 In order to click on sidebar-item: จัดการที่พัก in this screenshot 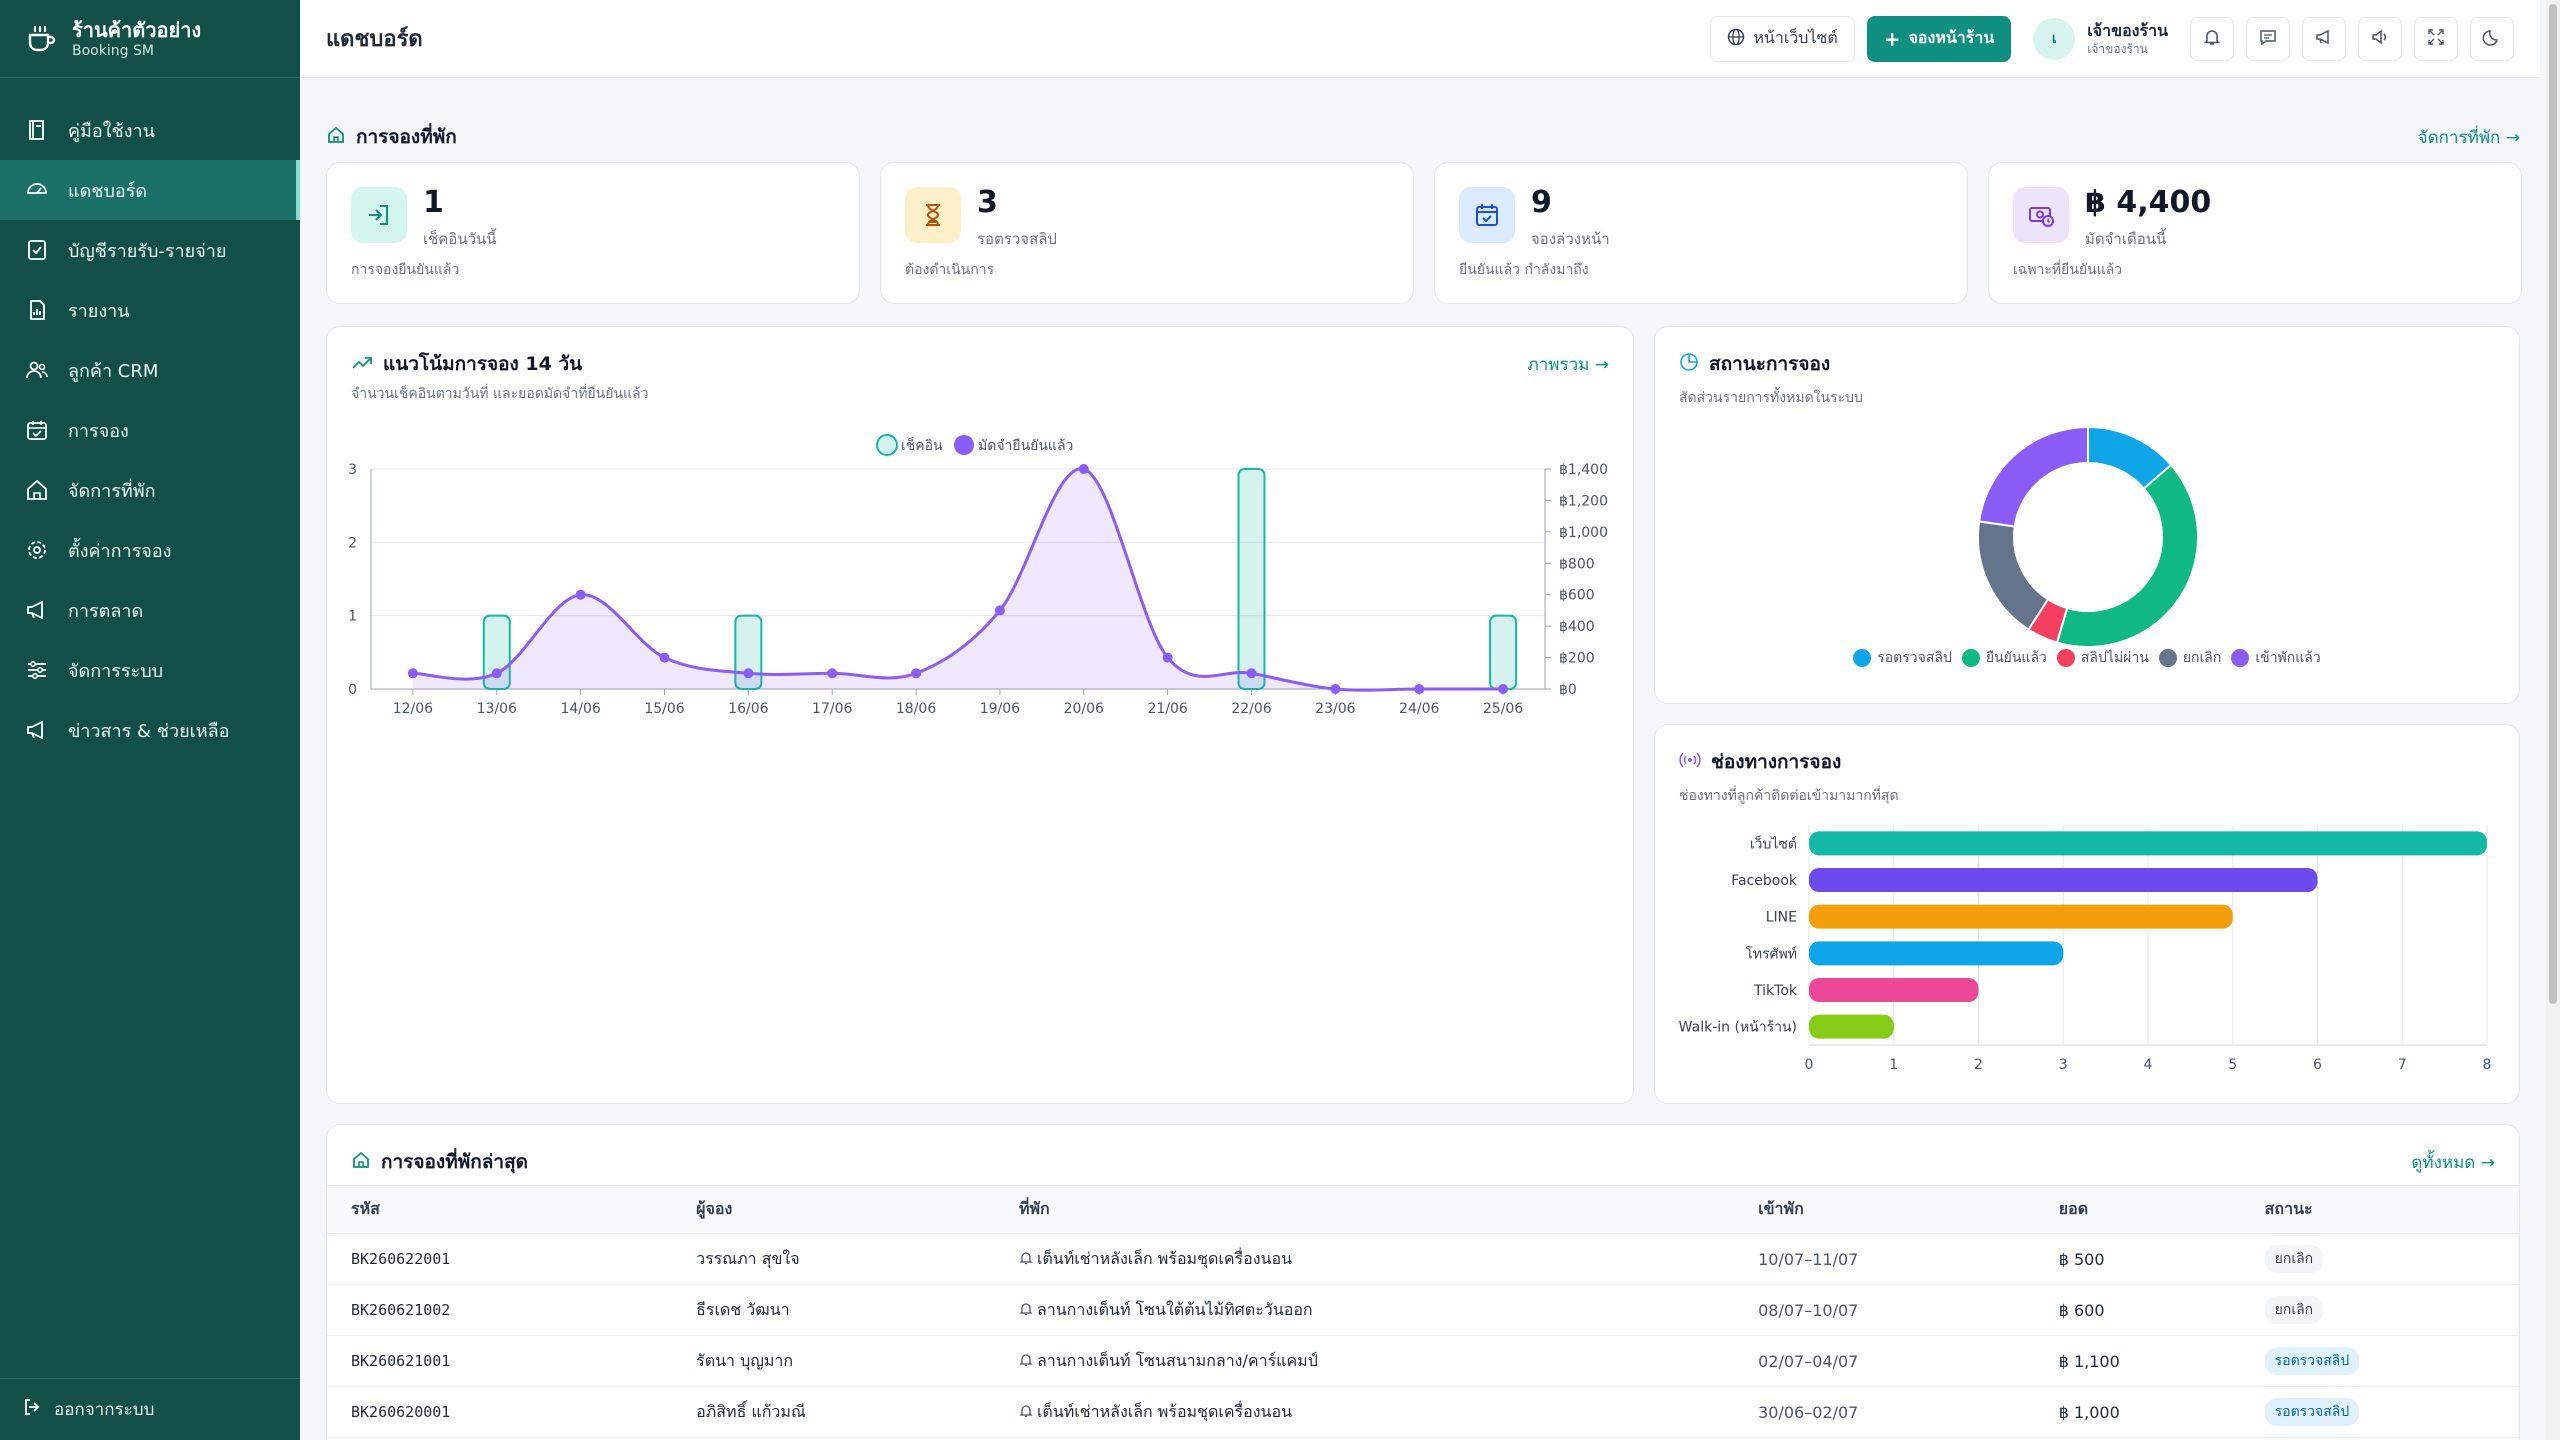, I will do `click(150, 490)`.